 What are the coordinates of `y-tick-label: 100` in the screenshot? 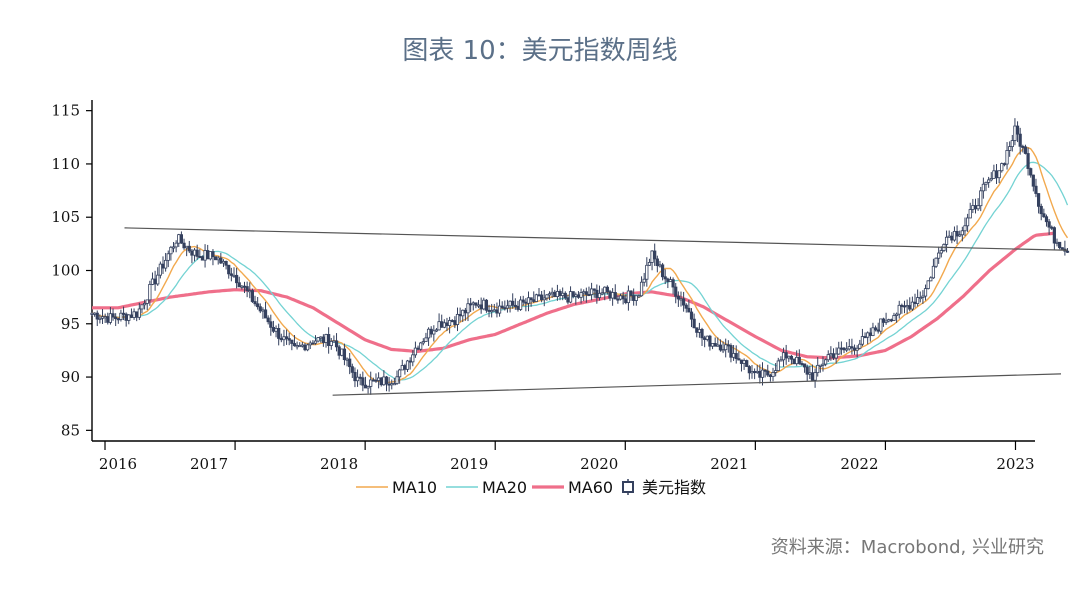 It's located at (65, 271).